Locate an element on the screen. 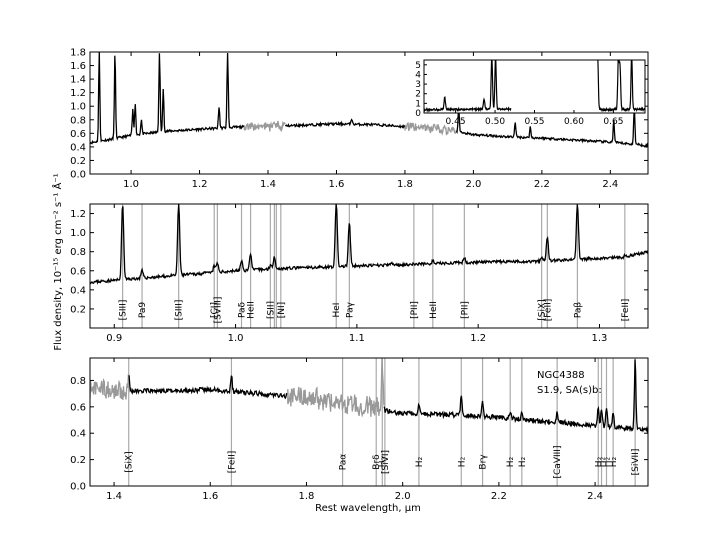 This screenshot has height=540, width=720. inset-spectrum is located at coordinates (534, 86).